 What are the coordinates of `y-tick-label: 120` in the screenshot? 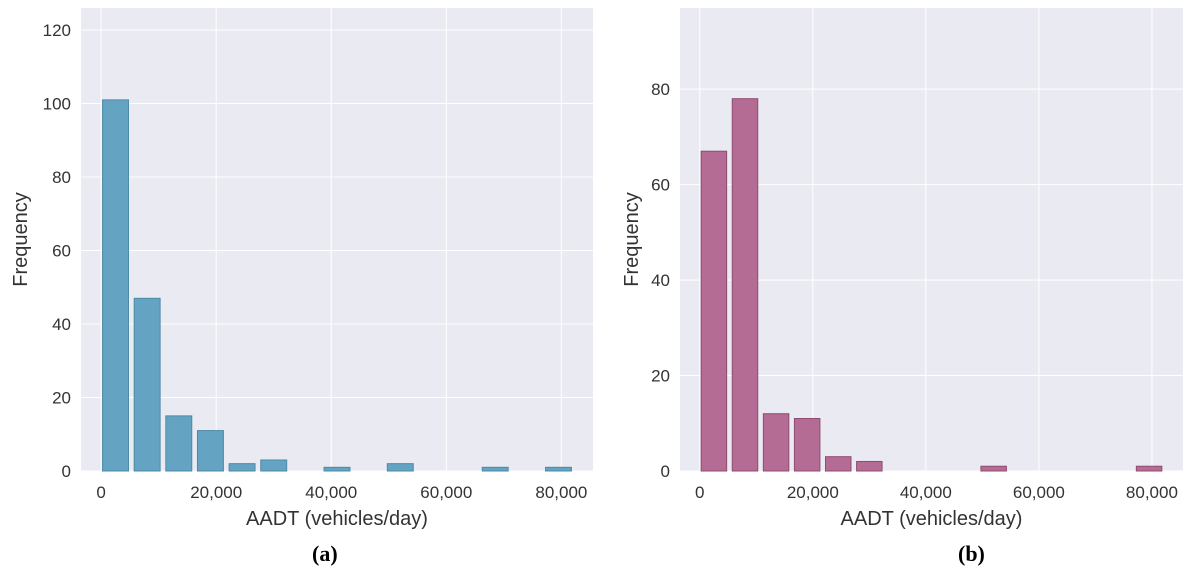 It's located at (57, 30).